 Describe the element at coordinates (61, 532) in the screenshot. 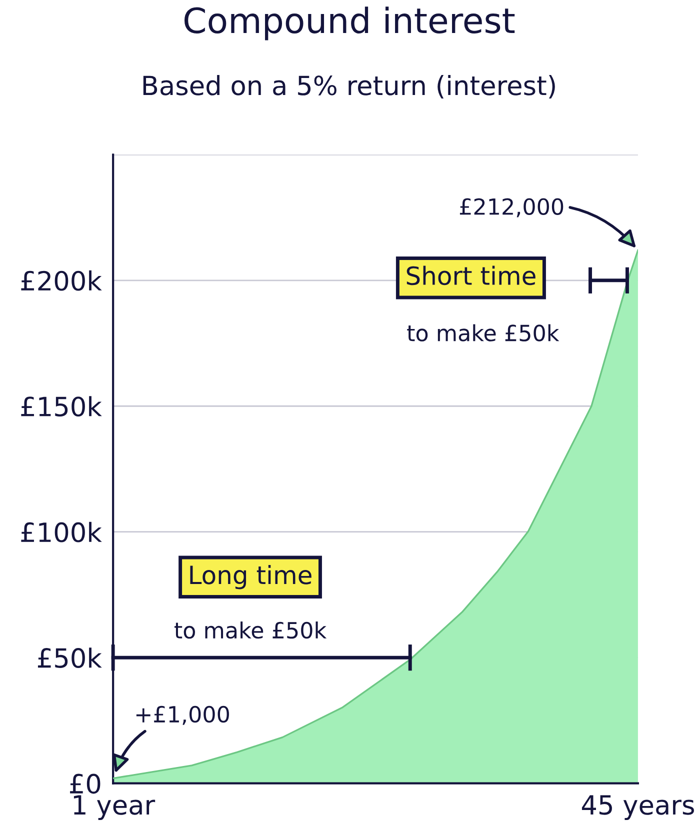

I see `y-tick-label: £100k` at that location.